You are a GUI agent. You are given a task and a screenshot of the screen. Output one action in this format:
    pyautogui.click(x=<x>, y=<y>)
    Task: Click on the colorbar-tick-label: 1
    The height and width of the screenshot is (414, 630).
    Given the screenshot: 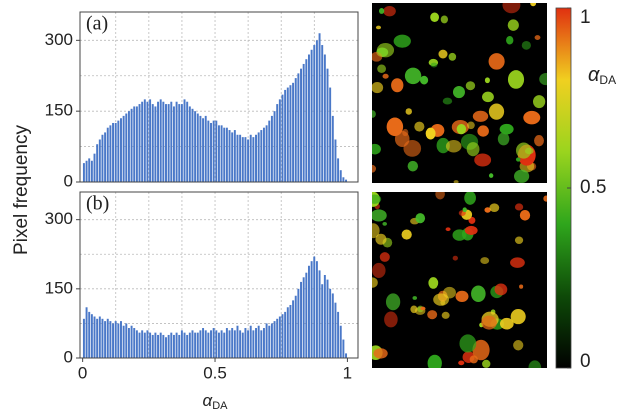 What is the action you would take?
    pyautogui.click(x=585, y=17)
    